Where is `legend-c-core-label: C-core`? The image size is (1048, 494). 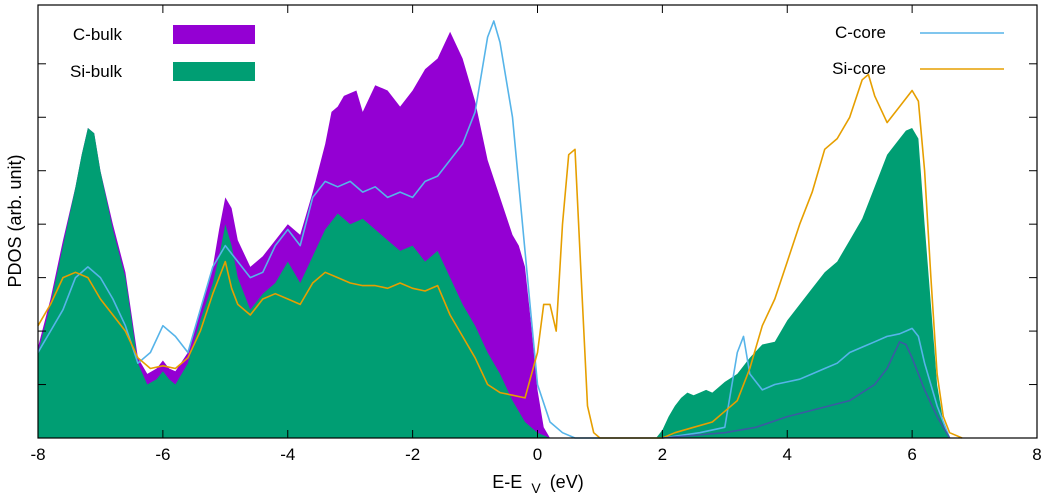 legend-c-core-label: C-core is located at coordinates (860, 32).